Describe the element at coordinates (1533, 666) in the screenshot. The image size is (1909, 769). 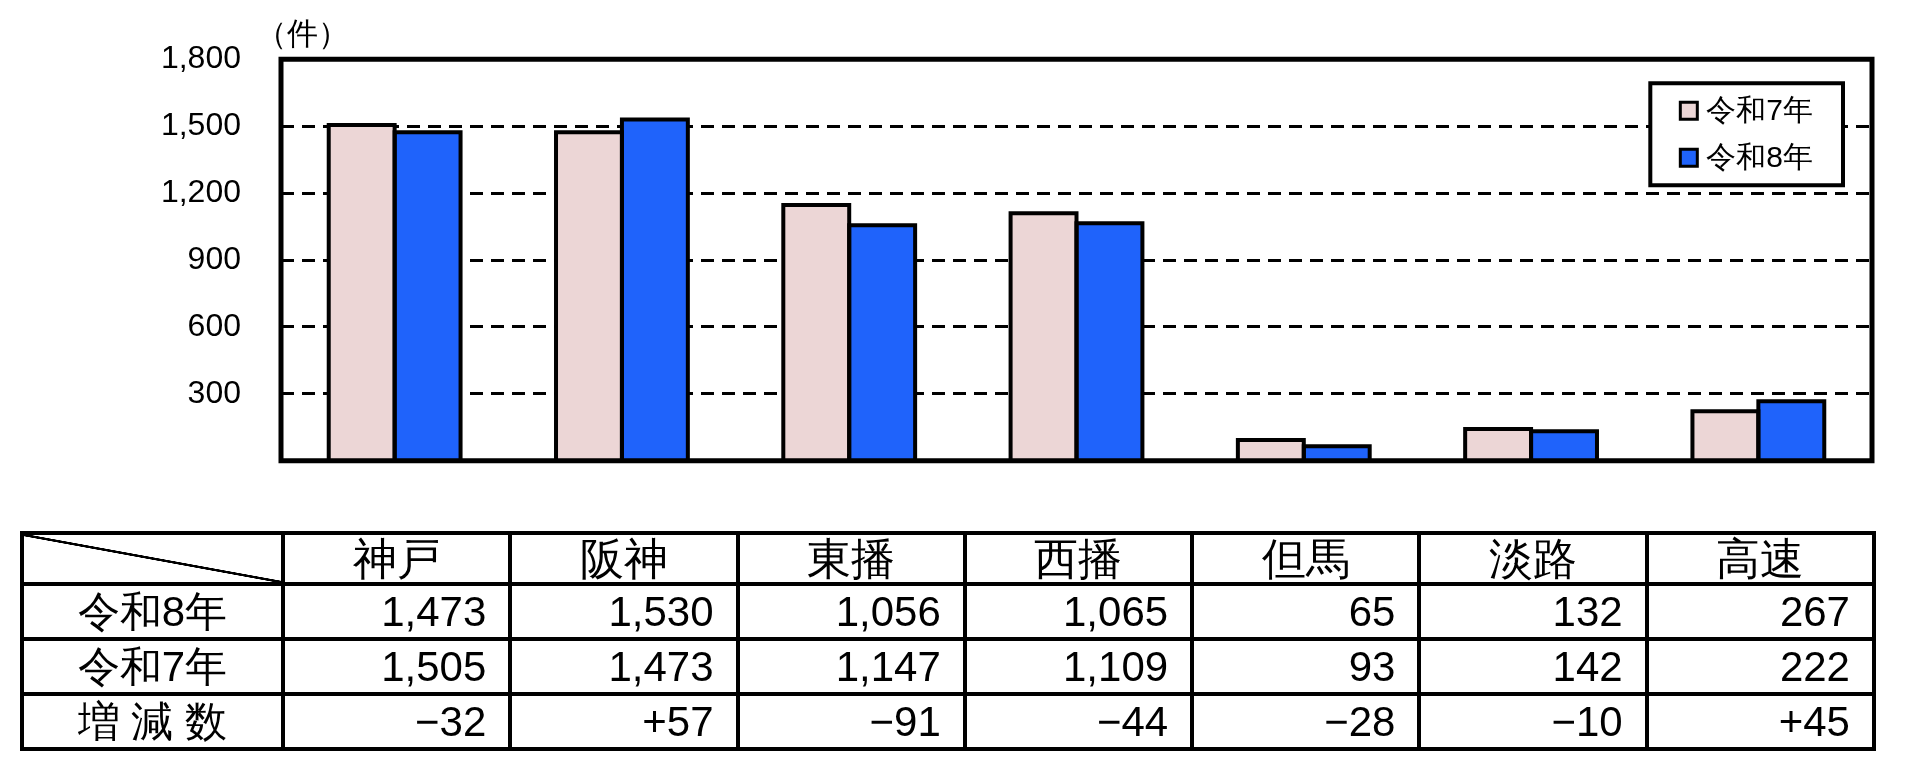
I see `data-label: 142` at that location.